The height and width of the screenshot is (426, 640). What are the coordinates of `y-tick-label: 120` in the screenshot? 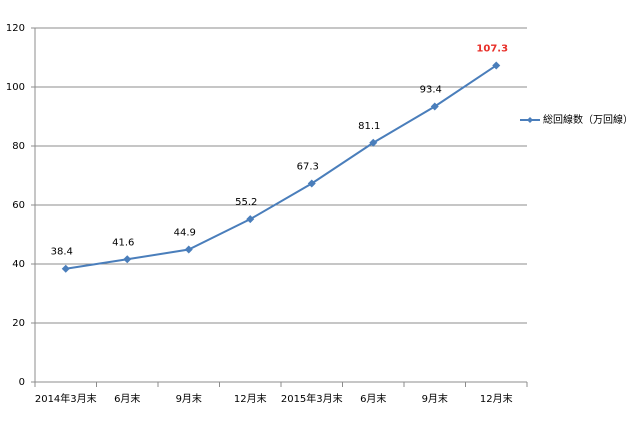 It's located at (15, 28).